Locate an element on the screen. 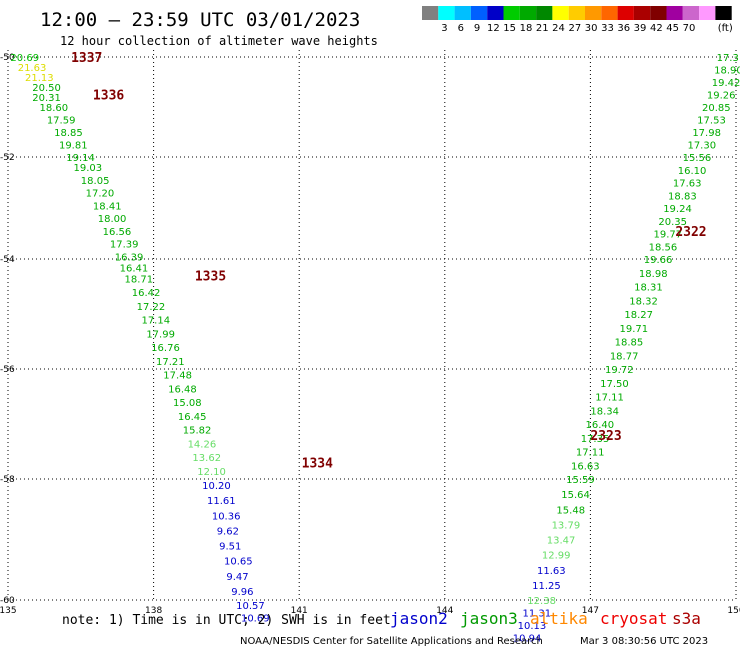  wave-height-value: 16.41 is located at coordinates (134, 268).